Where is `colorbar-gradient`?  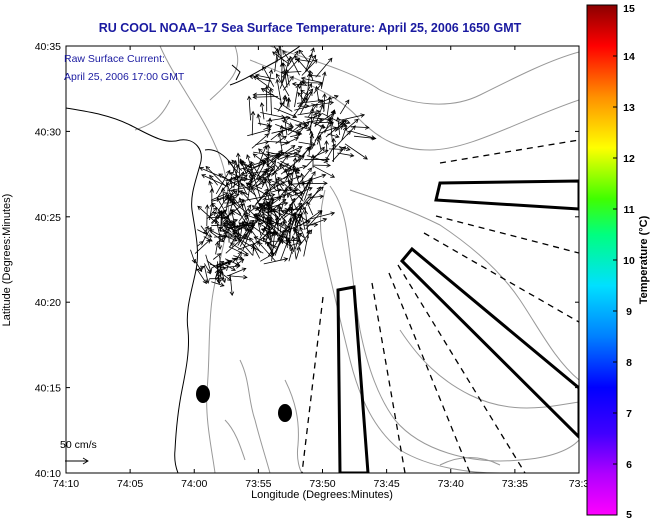
colorbar-gradient is located at coordinates (602, 260).